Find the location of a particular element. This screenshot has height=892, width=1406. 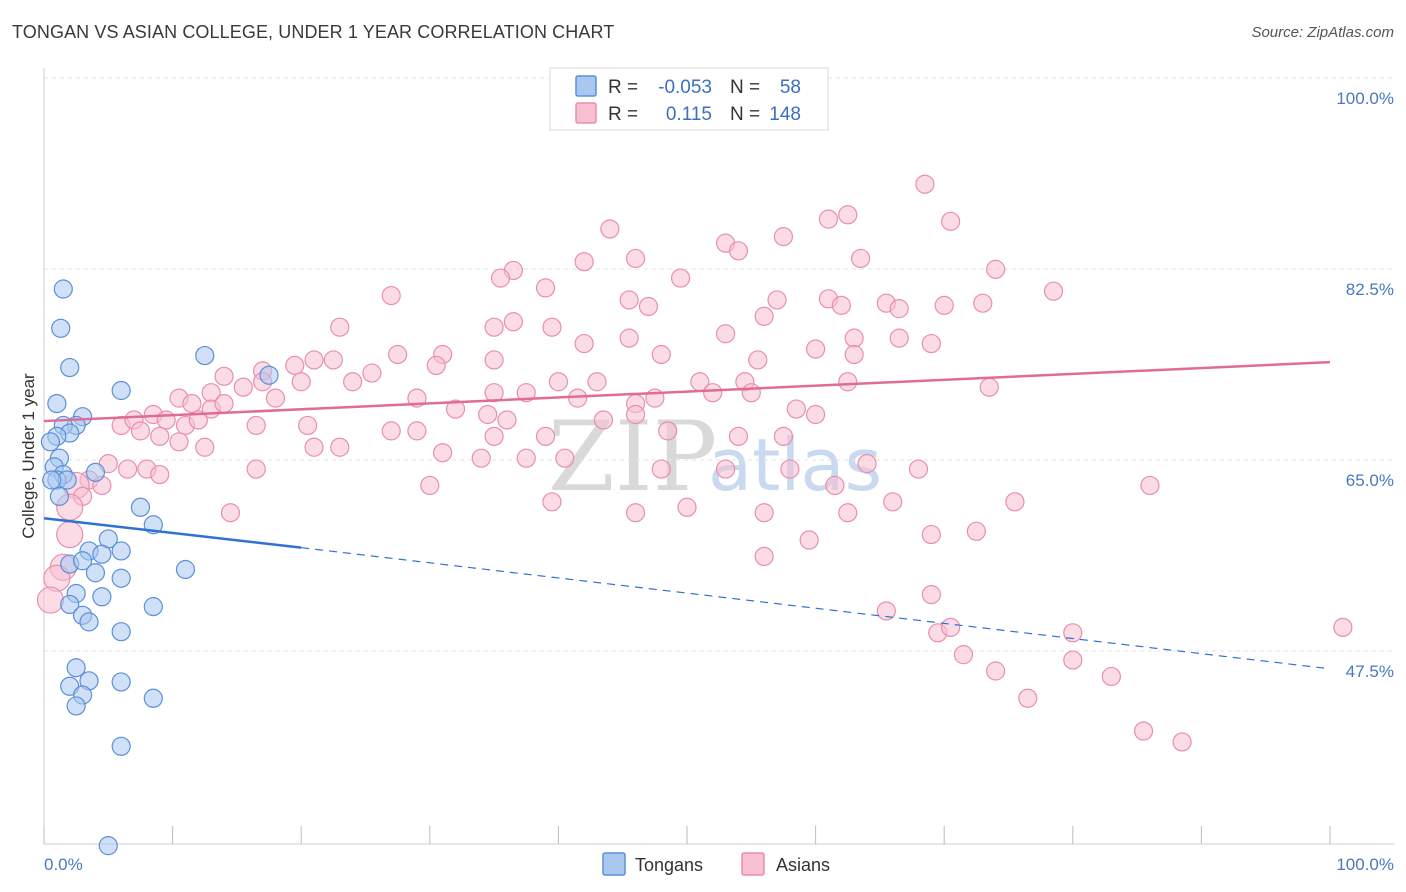

bottom-legend-swatch-asians is located at coordinates (753, 864).